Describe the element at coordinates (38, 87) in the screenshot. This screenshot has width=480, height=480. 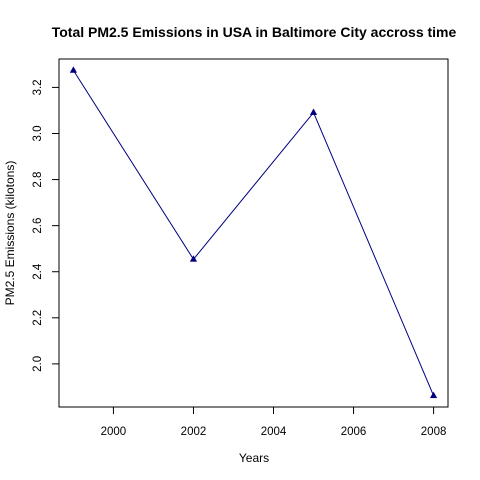
I see `y-tick-label: 3.2` at that location.